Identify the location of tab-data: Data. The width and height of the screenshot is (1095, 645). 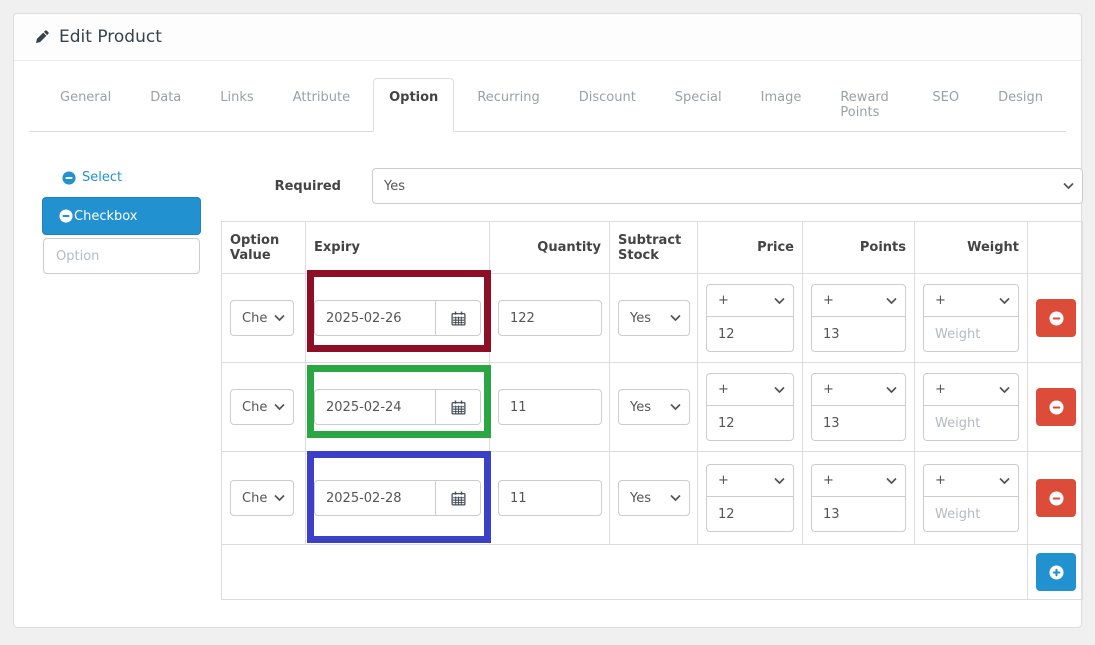
(166, 97).